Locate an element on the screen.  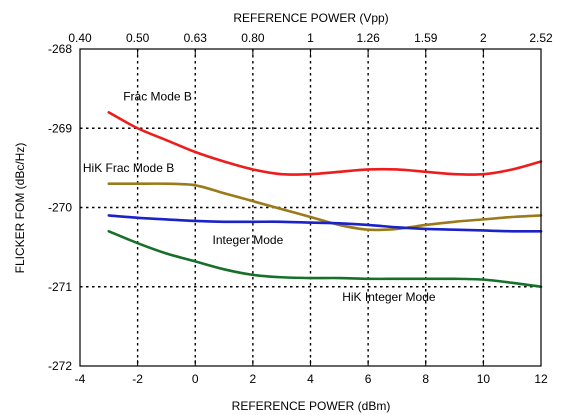
top-tick-label: 0.50 is located at coordinates (138, 38).